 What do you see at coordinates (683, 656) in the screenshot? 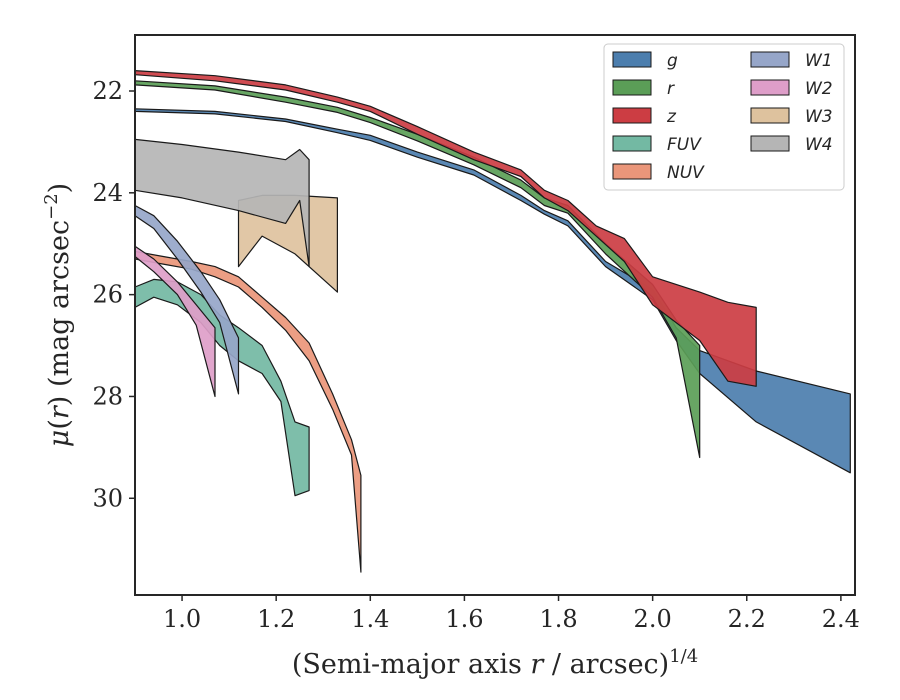
I see `x-axis-label-exponent: 1/4` at bounding box center [683, 656].